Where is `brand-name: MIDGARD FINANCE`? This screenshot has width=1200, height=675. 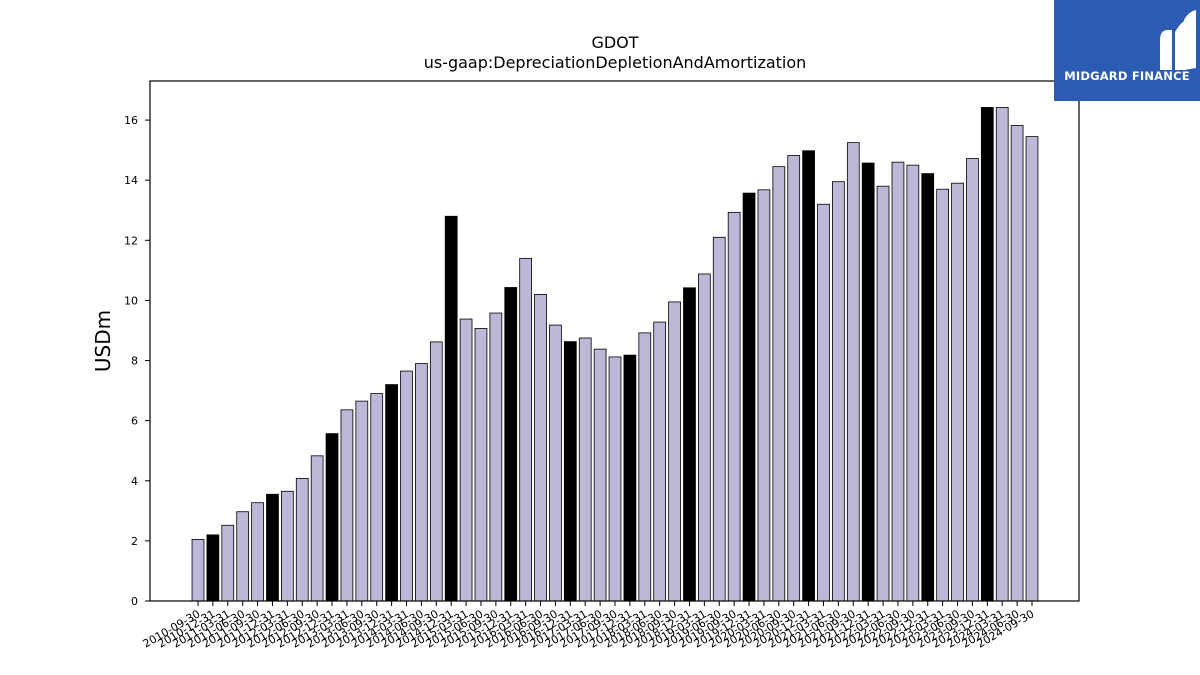 brand-name: MIDGARD FINANCE is located at coordinates (1127, 76).